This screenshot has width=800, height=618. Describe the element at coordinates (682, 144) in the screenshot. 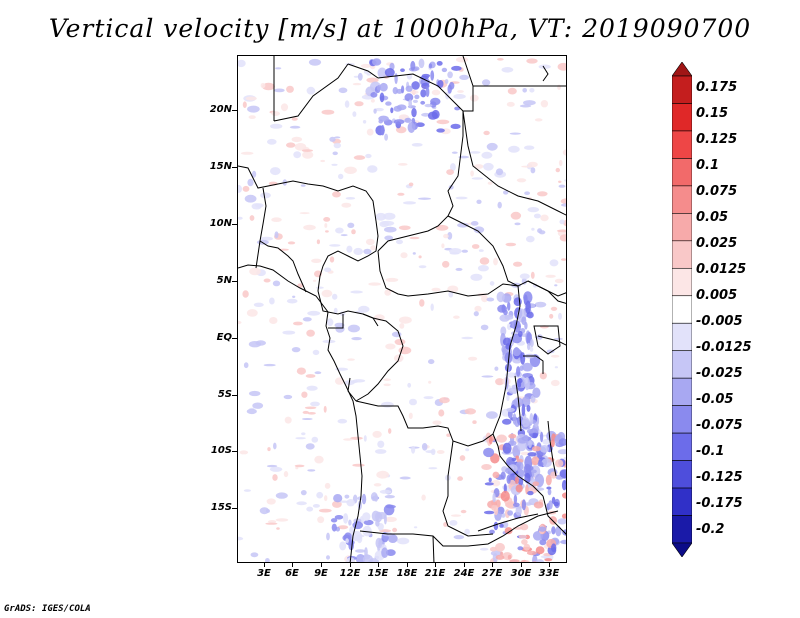

I see `colorbar-segment` at that location.